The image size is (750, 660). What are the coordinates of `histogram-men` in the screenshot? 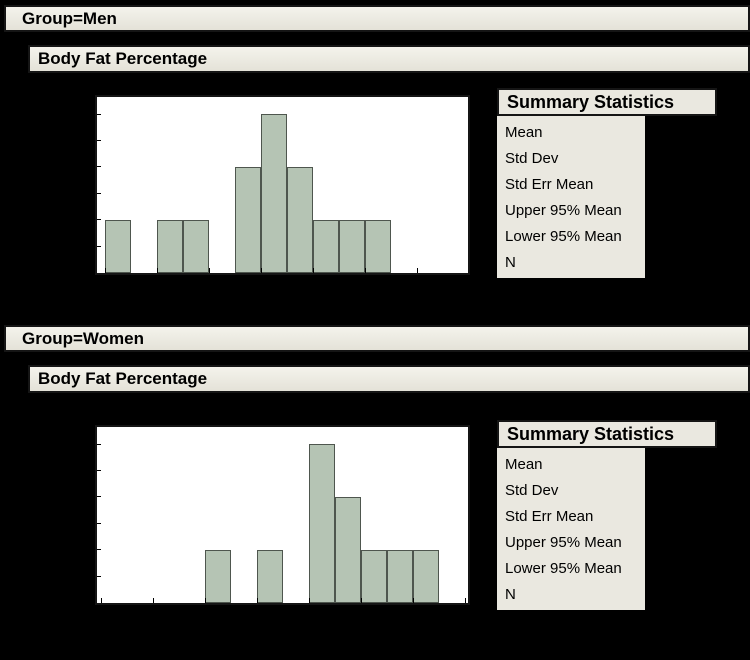 It's located at (282, 185).